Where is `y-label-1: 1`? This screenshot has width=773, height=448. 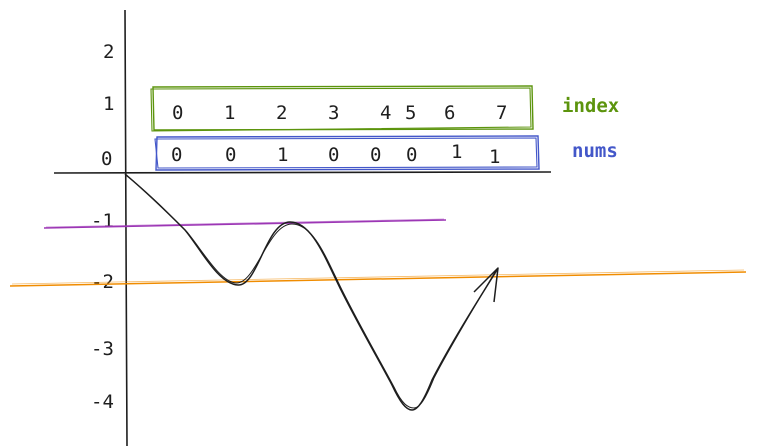 y-label-1: 1 is located at coordinates (108, 104).